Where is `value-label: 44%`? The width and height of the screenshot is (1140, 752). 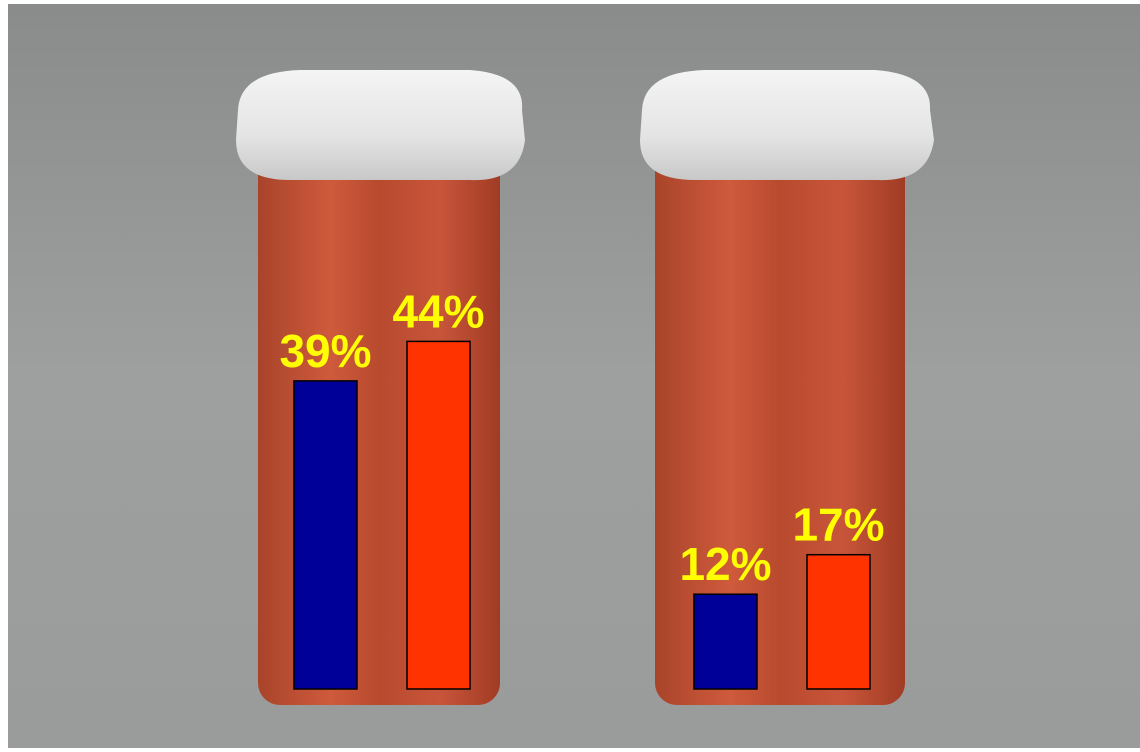 value-label: 44% is located at coordinates (438, 311).